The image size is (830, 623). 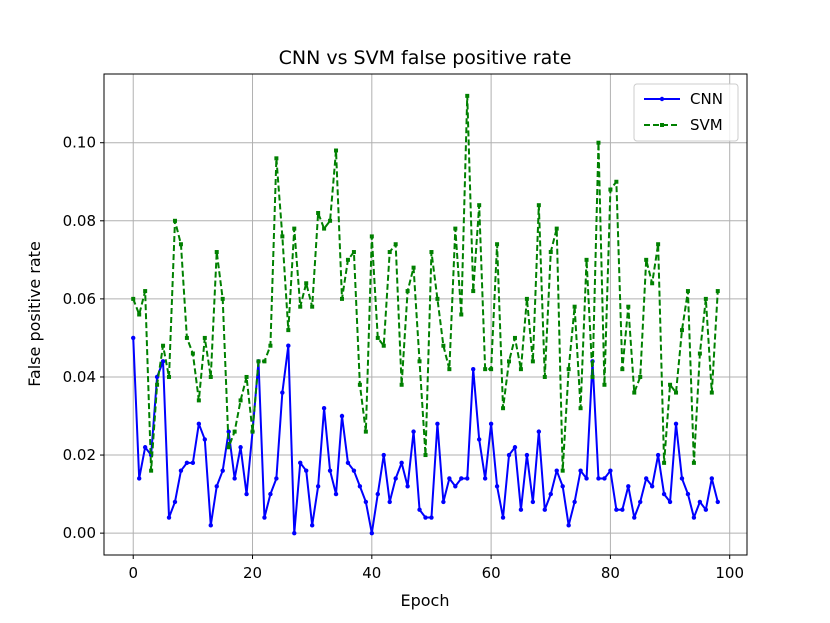 I want to click on x-axis-label: Epoch, so click(x=425, y=600).